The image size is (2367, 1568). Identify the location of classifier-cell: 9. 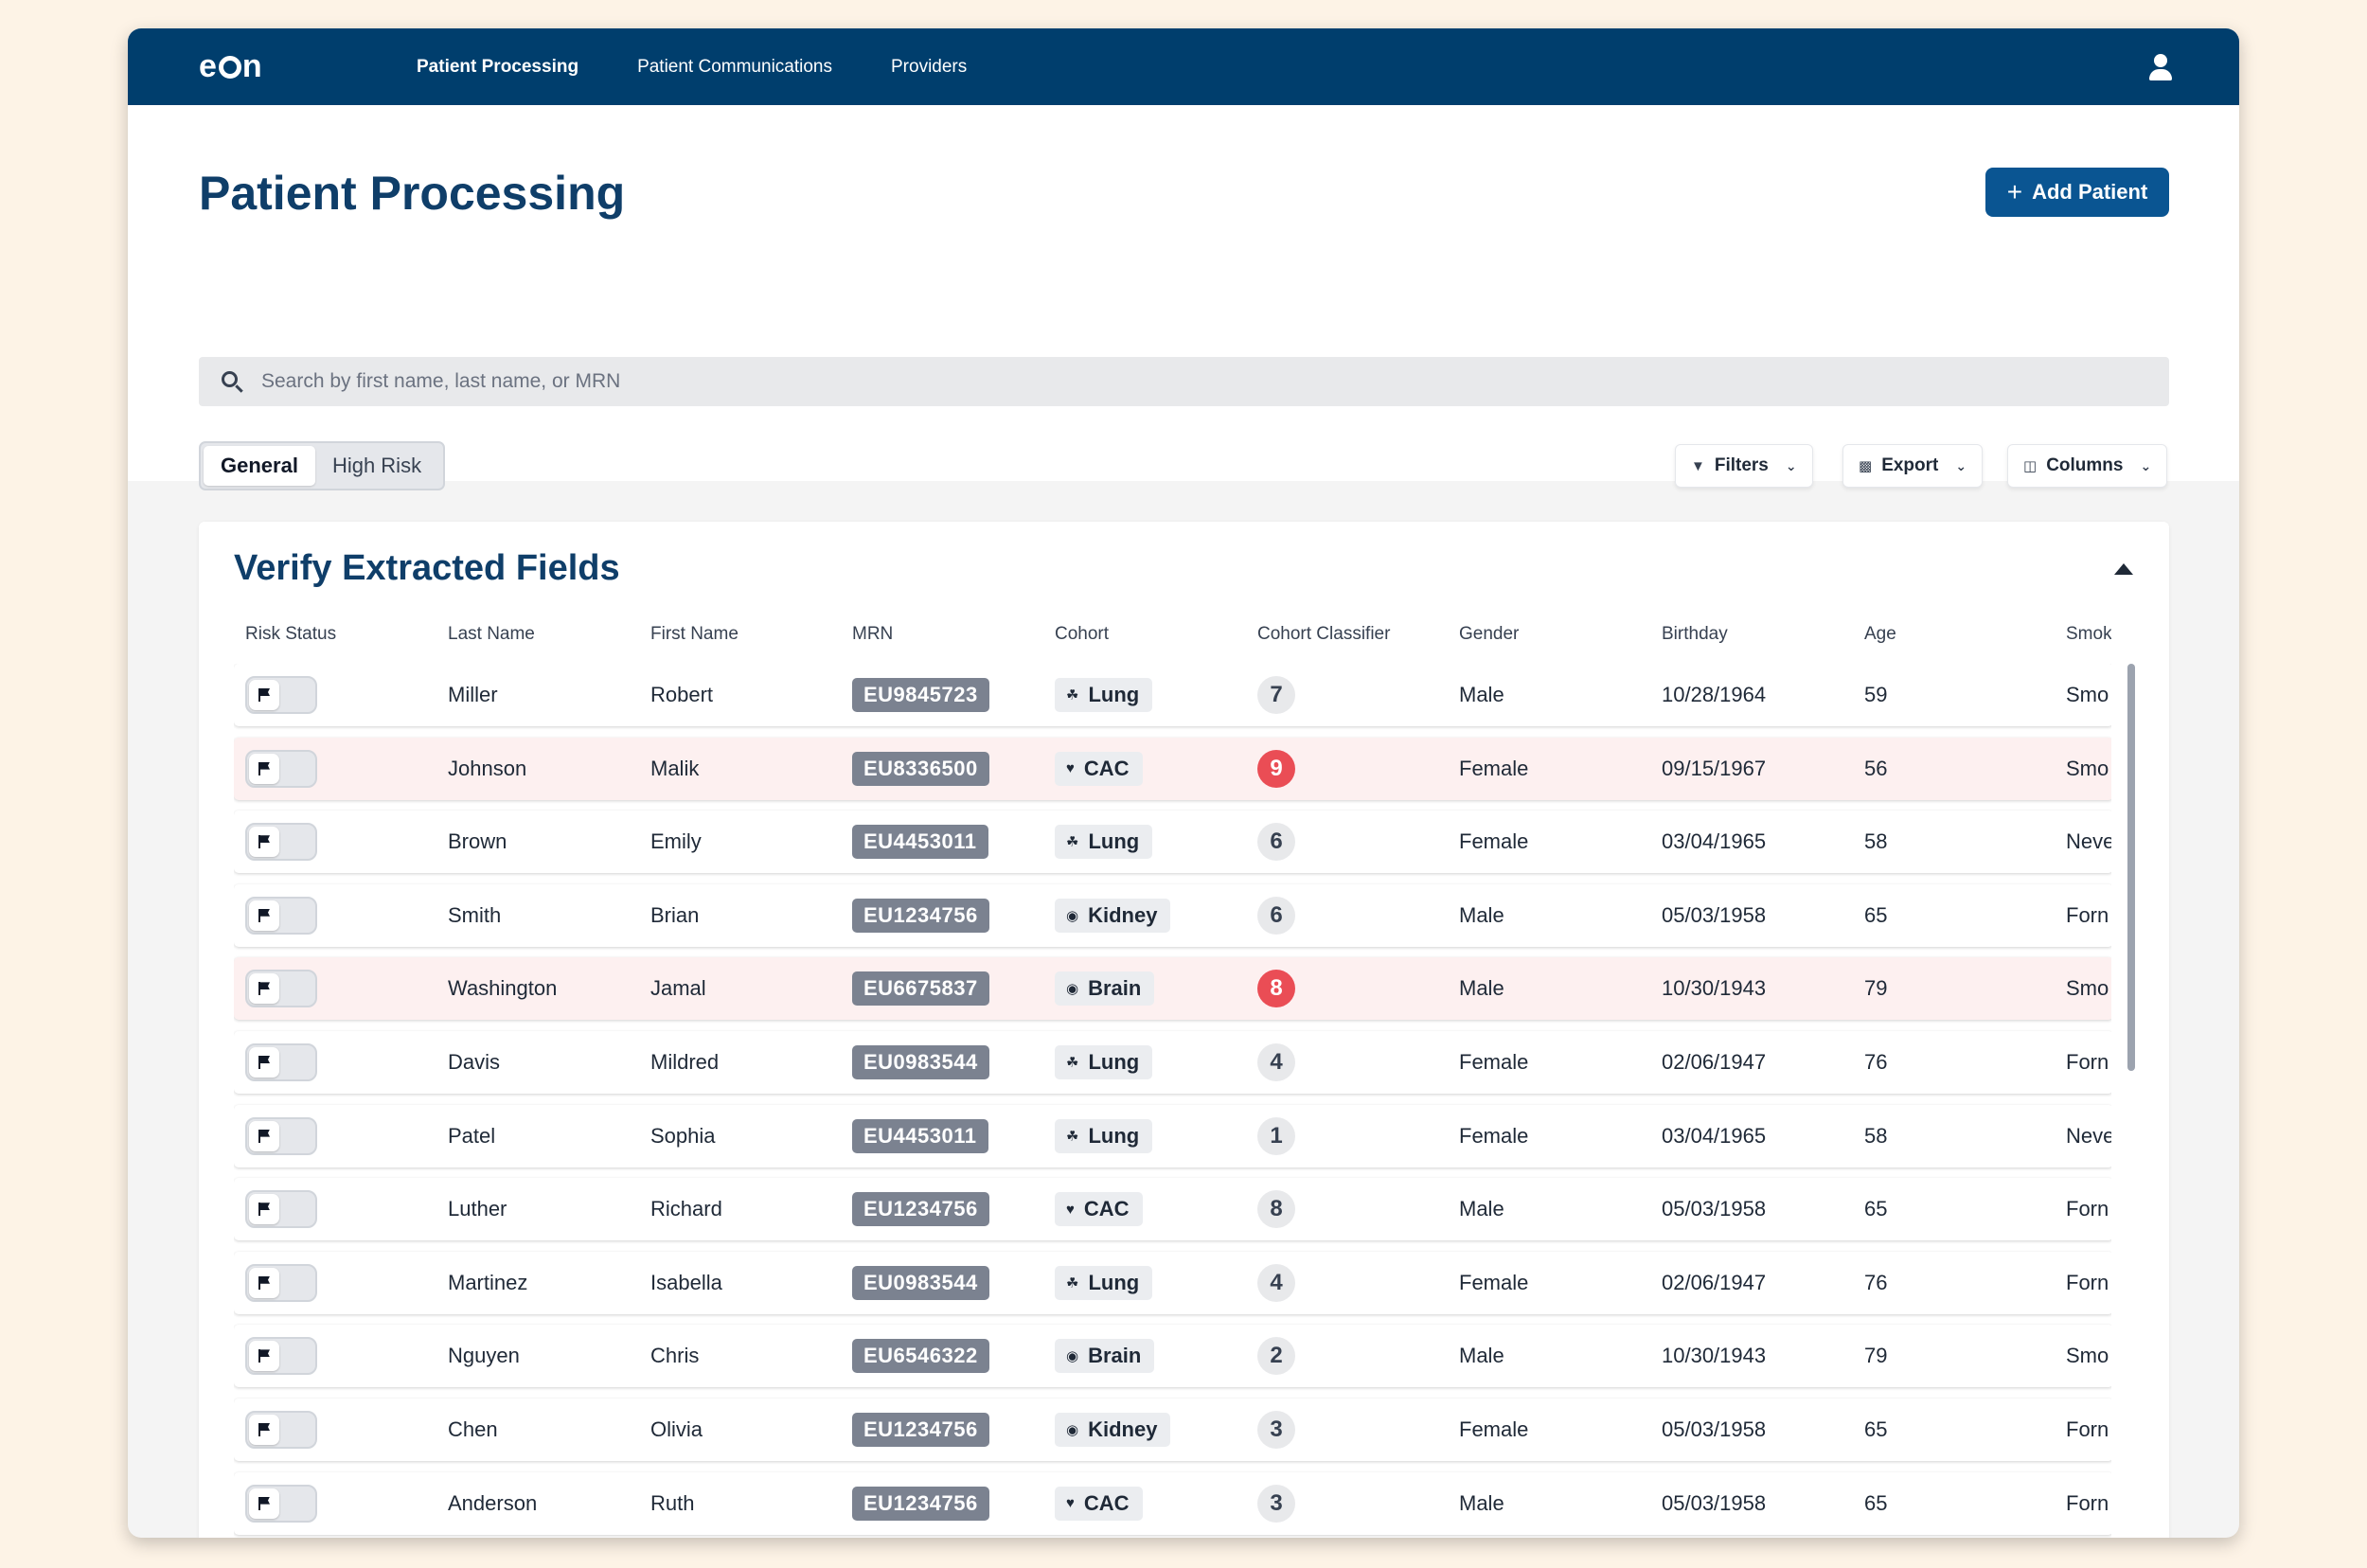
(1276, 769).